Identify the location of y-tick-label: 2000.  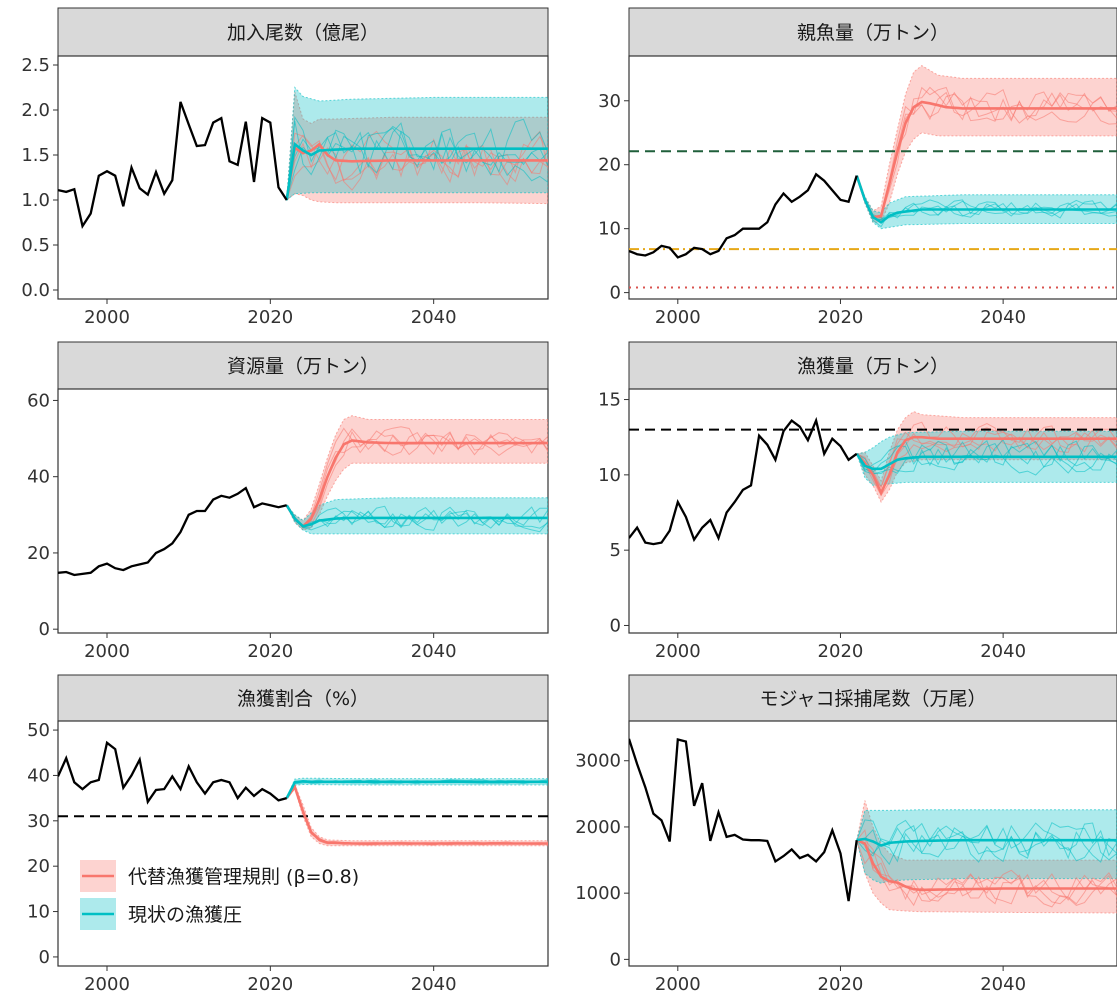
(598, 827).